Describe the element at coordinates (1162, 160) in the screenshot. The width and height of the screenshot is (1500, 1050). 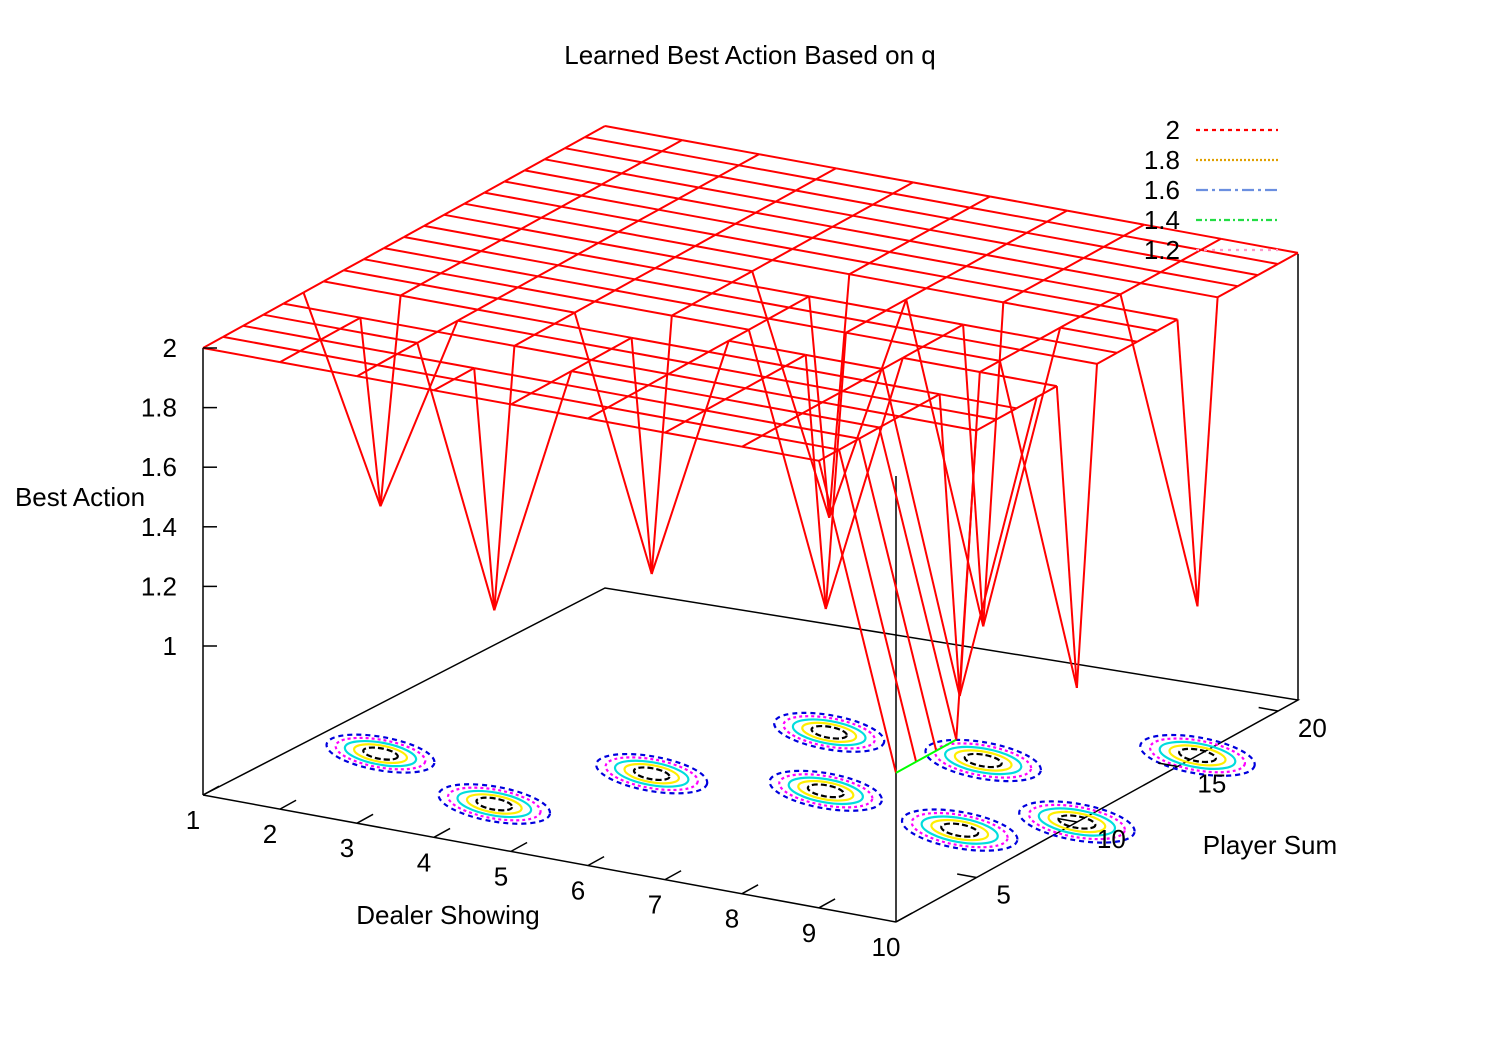
I see `legend-label: 1.8` at that location.